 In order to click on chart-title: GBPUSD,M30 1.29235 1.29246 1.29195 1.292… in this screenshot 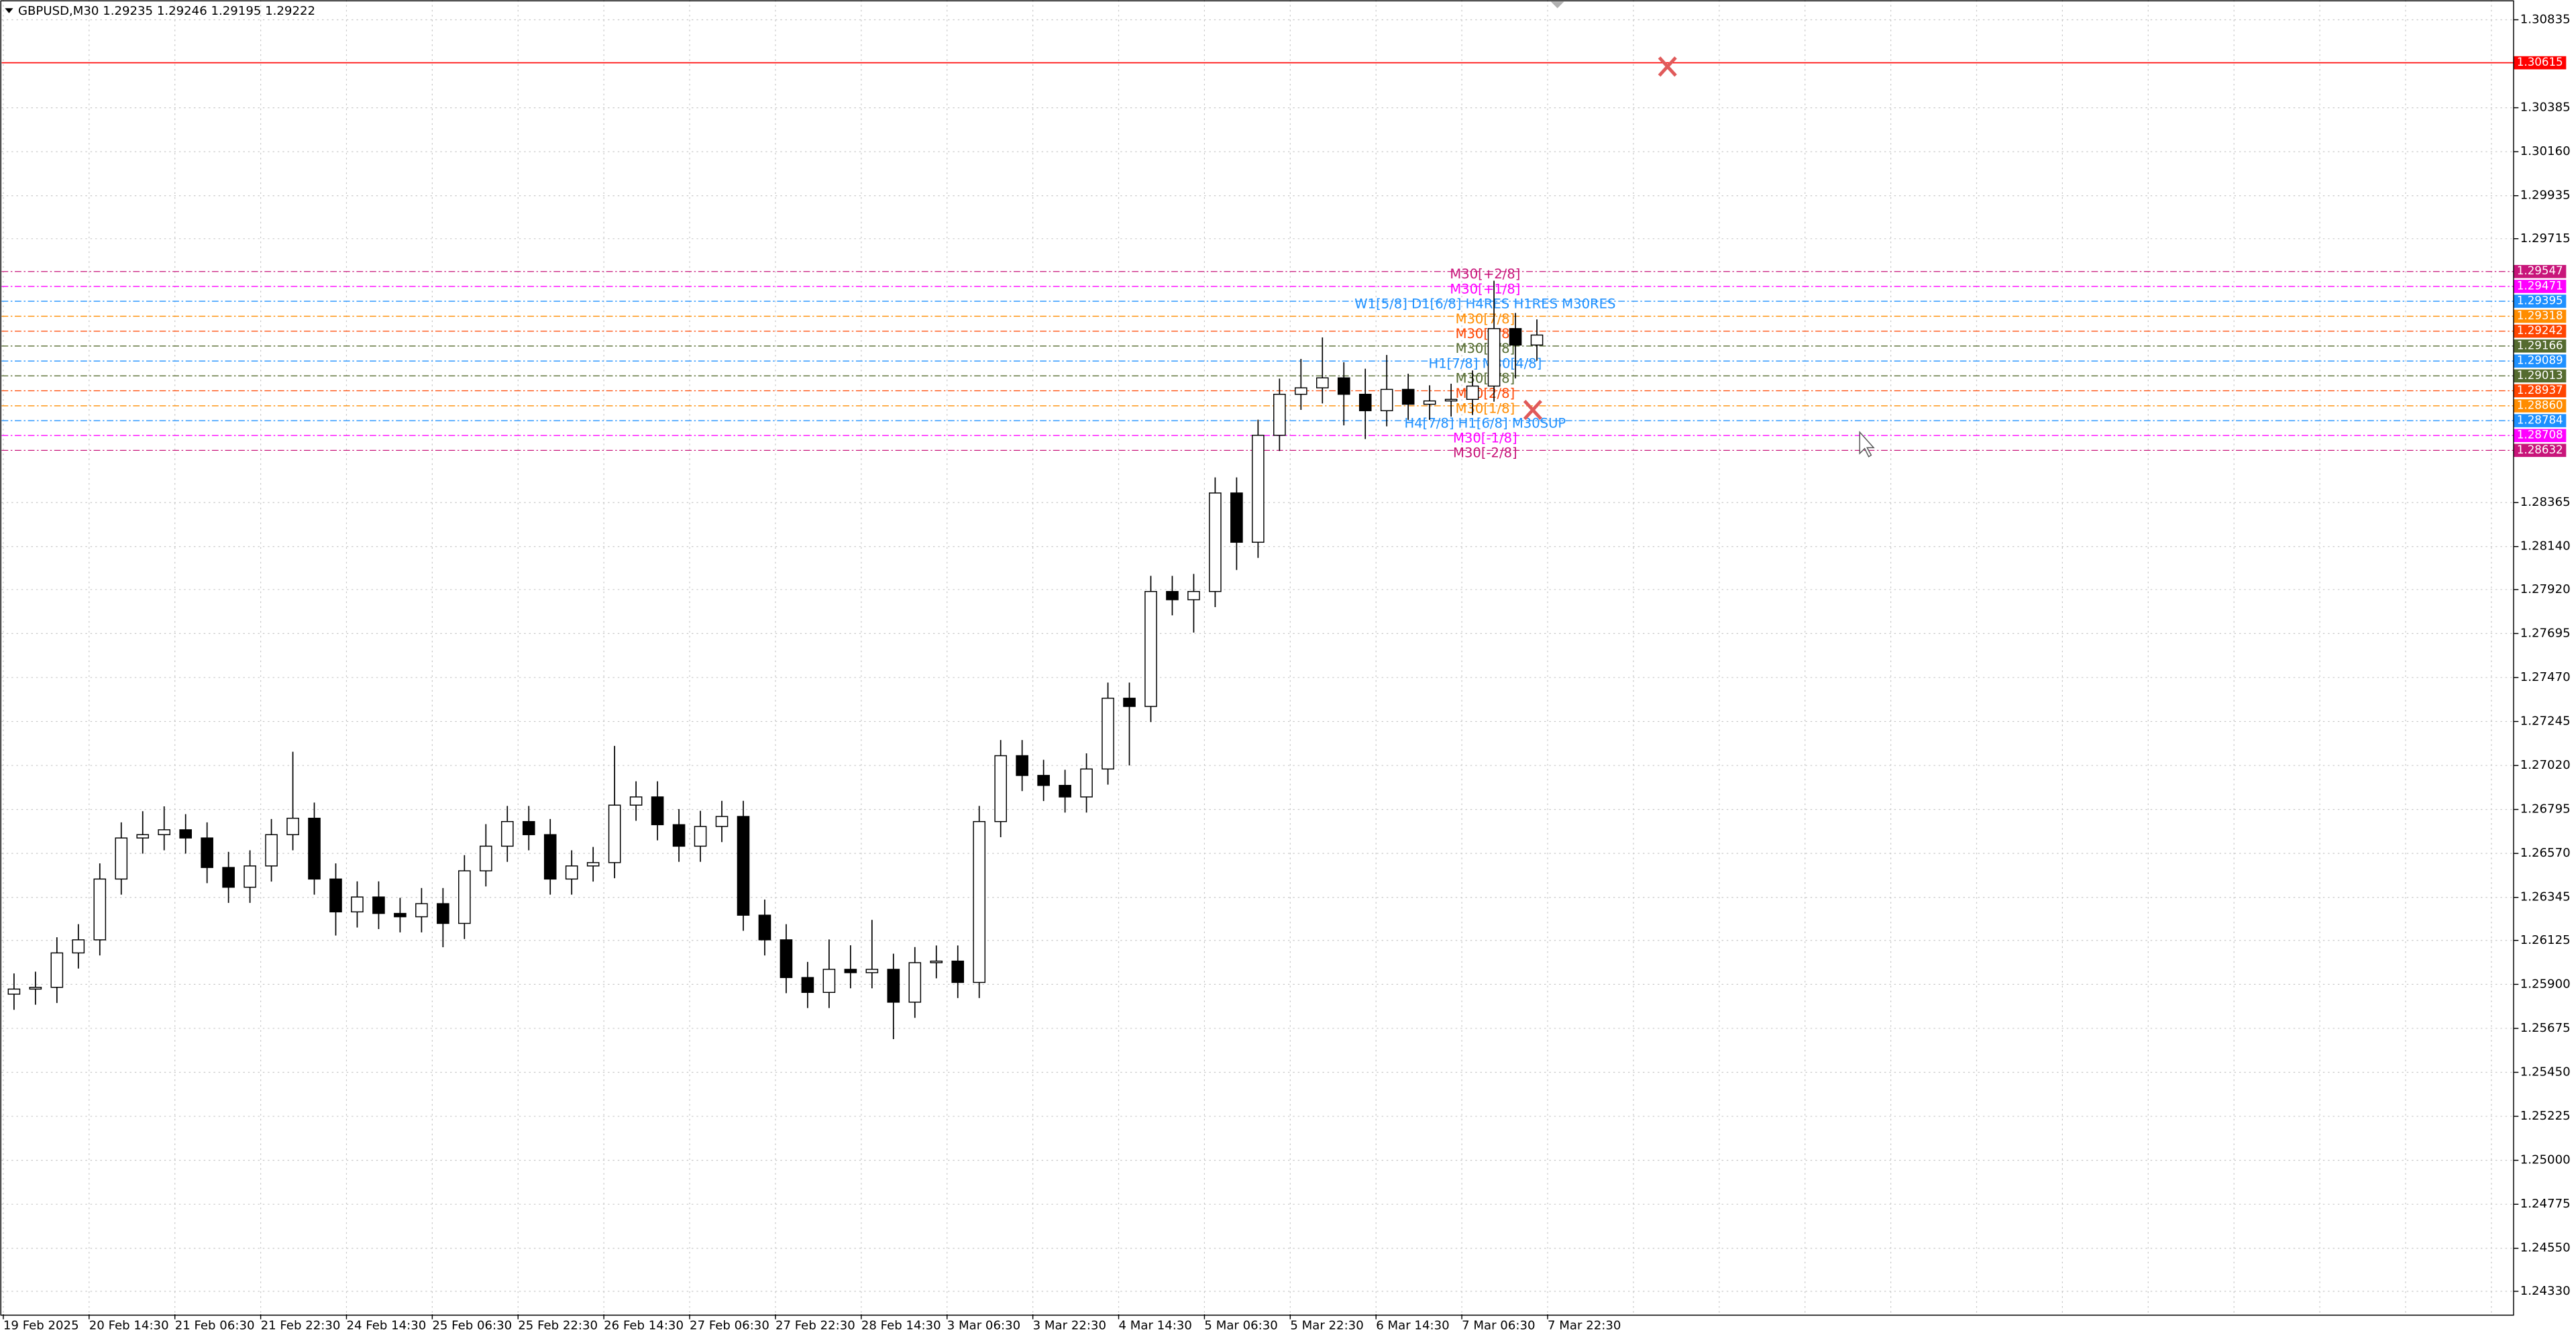, I will do `click(166, 11)`.